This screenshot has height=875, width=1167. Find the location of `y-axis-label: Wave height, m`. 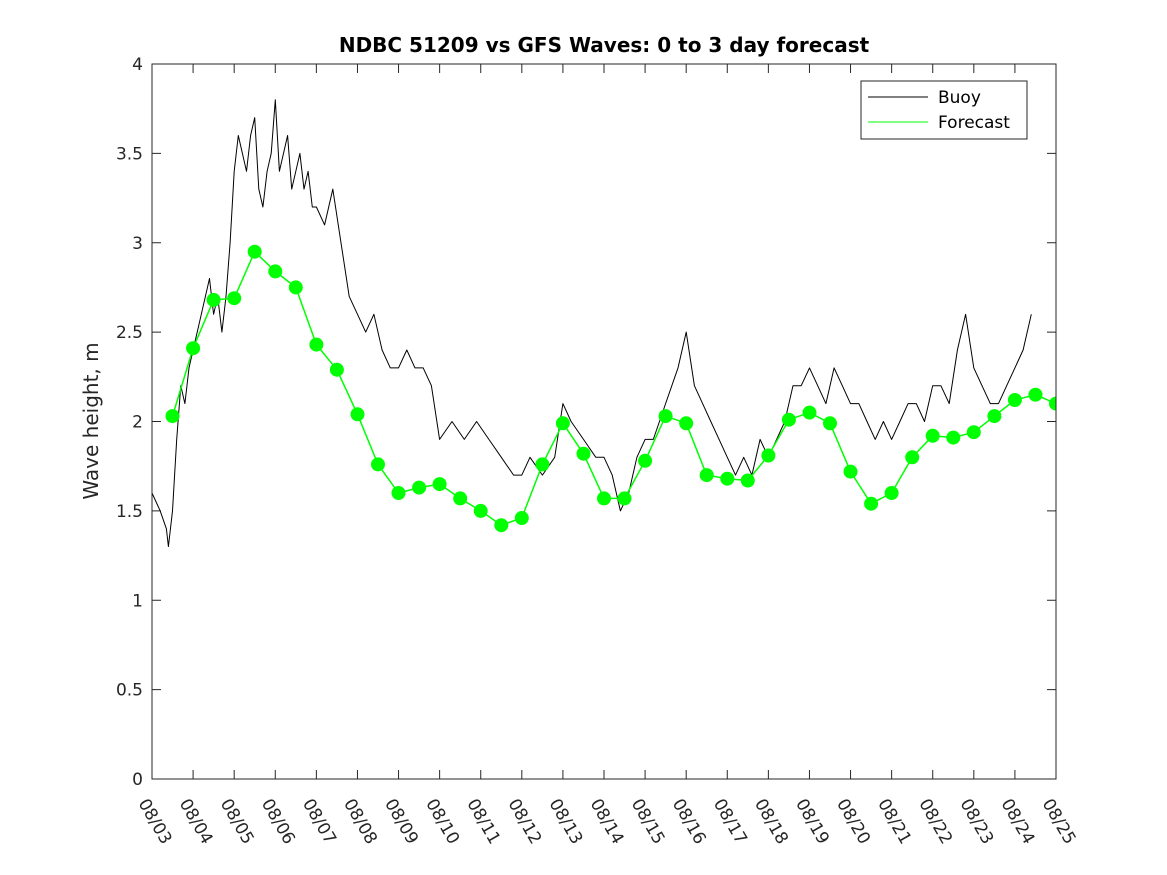

y-axis-label: Wave height, m is located at coordinates (91, 420).